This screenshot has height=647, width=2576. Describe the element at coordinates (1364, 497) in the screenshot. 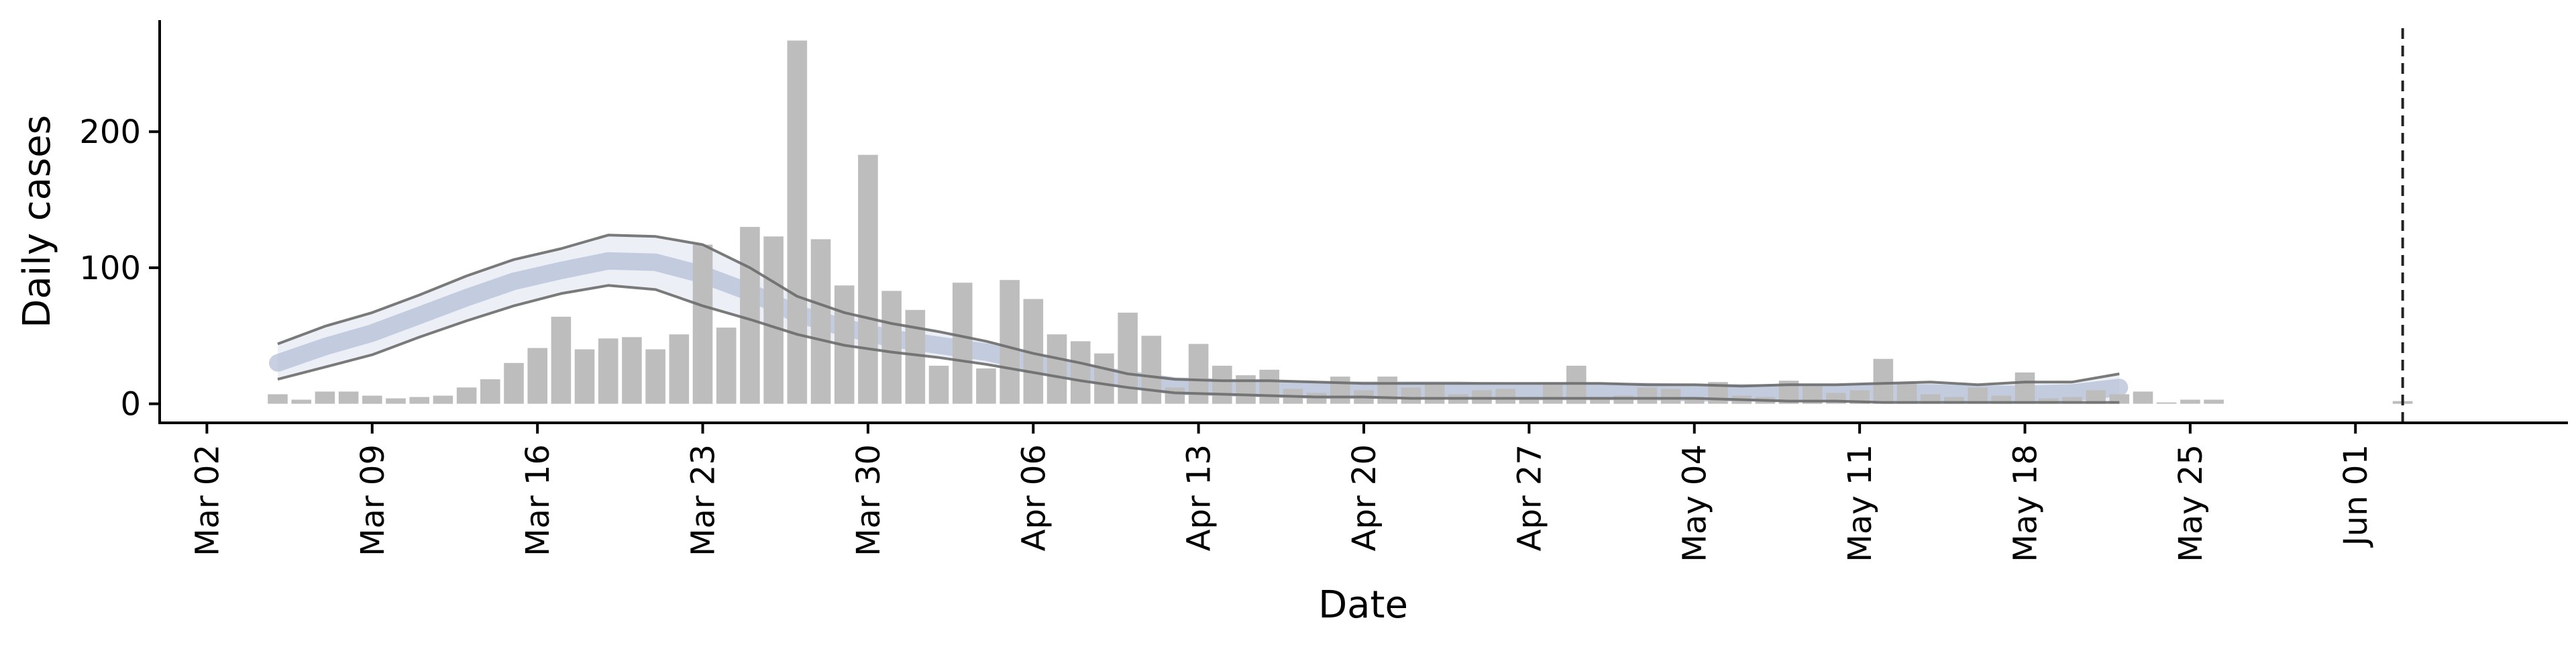

I see `x-tick-label: Apr 20` at that location.